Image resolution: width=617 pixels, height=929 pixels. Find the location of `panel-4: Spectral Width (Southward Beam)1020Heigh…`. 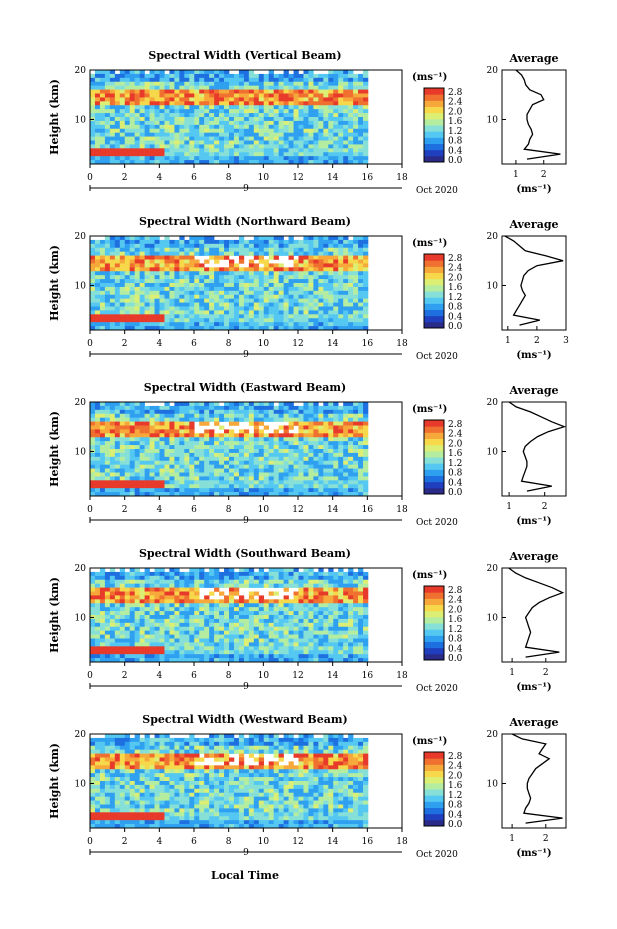

panel-4: Spectral Width (Southward Beam)1020Heigh… is located at coordinates (307, 620).